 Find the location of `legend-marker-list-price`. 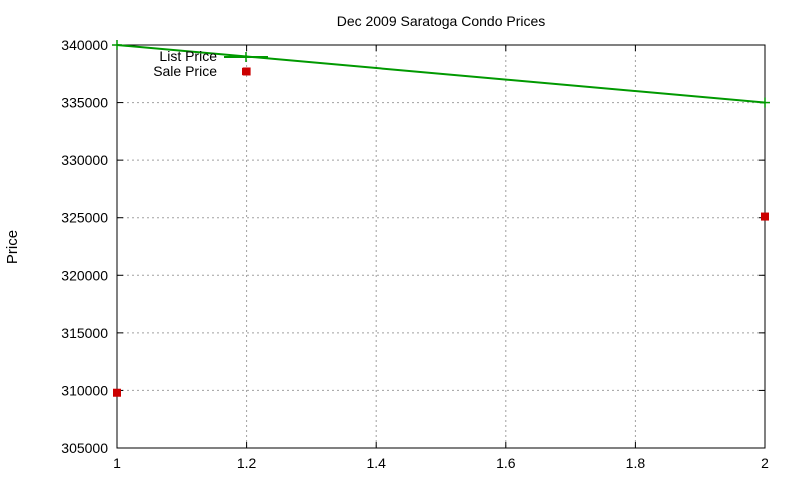

legend-marker-list-price is located at coordinates (246, 57).